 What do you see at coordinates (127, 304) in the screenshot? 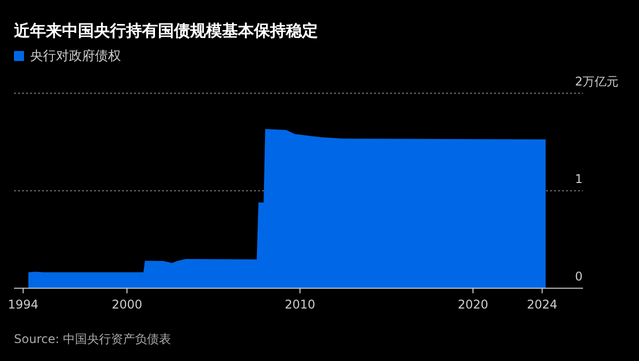
I see `x-tick-label: 2000` at bounding box center [127, 304].